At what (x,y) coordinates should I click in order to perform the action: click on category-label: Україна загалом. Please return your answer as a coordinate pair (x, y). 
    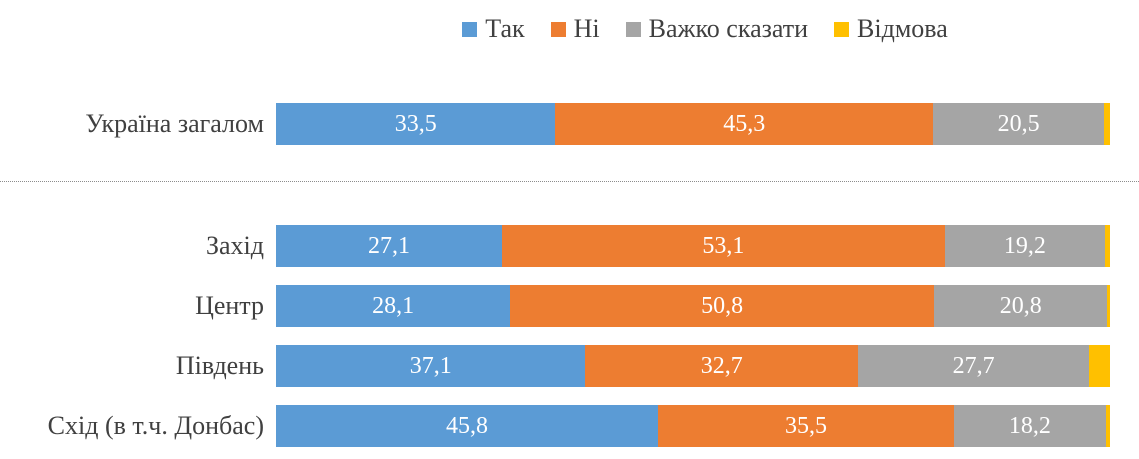
    Looking at the image, I should click on (174, 123).